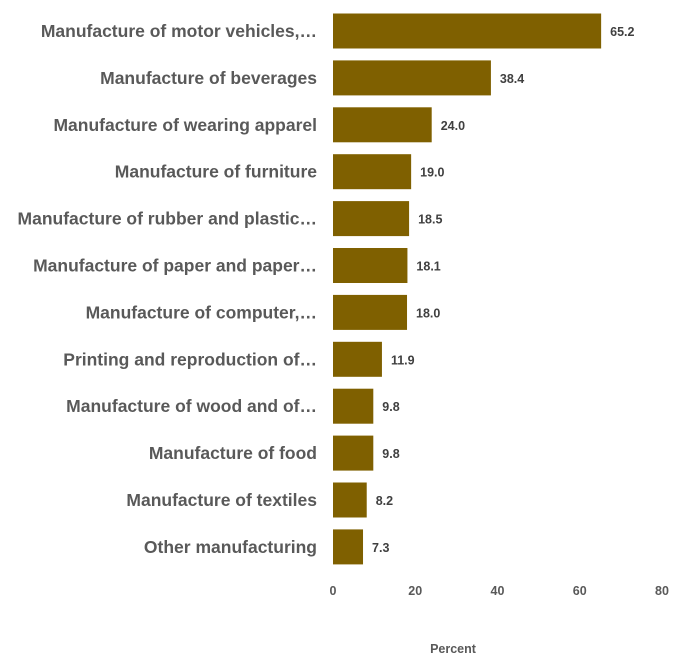 The width and height of the screenshot is (678, 656). Describe the element at coordinates (453, 126) in the screenshot. I see `value-label: 24.0` at that location.